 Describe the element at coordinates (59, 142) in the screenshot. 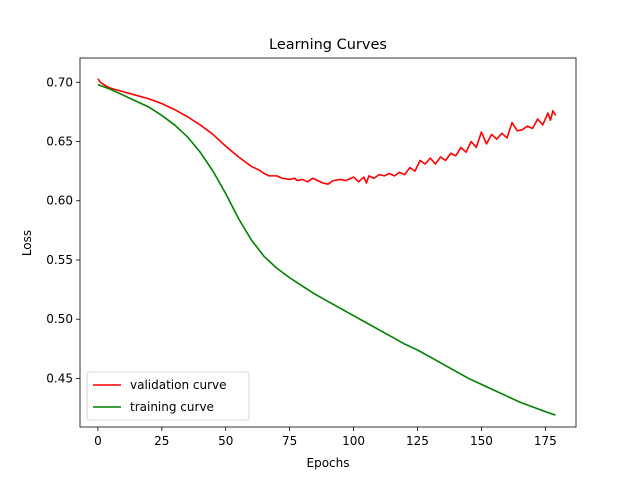

I see `y-tick-label-4: 0.65` at that location.